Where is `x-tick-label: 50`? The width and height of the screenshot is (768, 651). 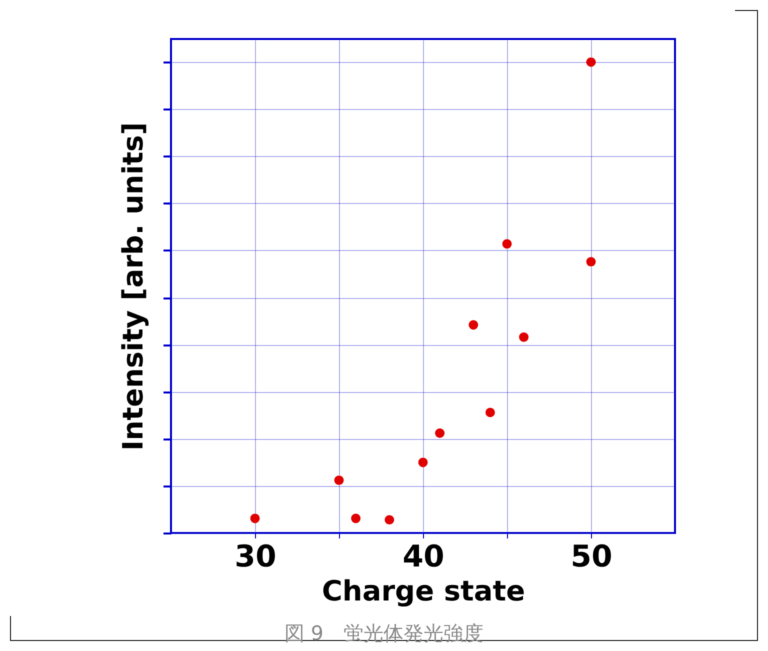 x-tick-label: 50 is located at coordinates (591, 557).